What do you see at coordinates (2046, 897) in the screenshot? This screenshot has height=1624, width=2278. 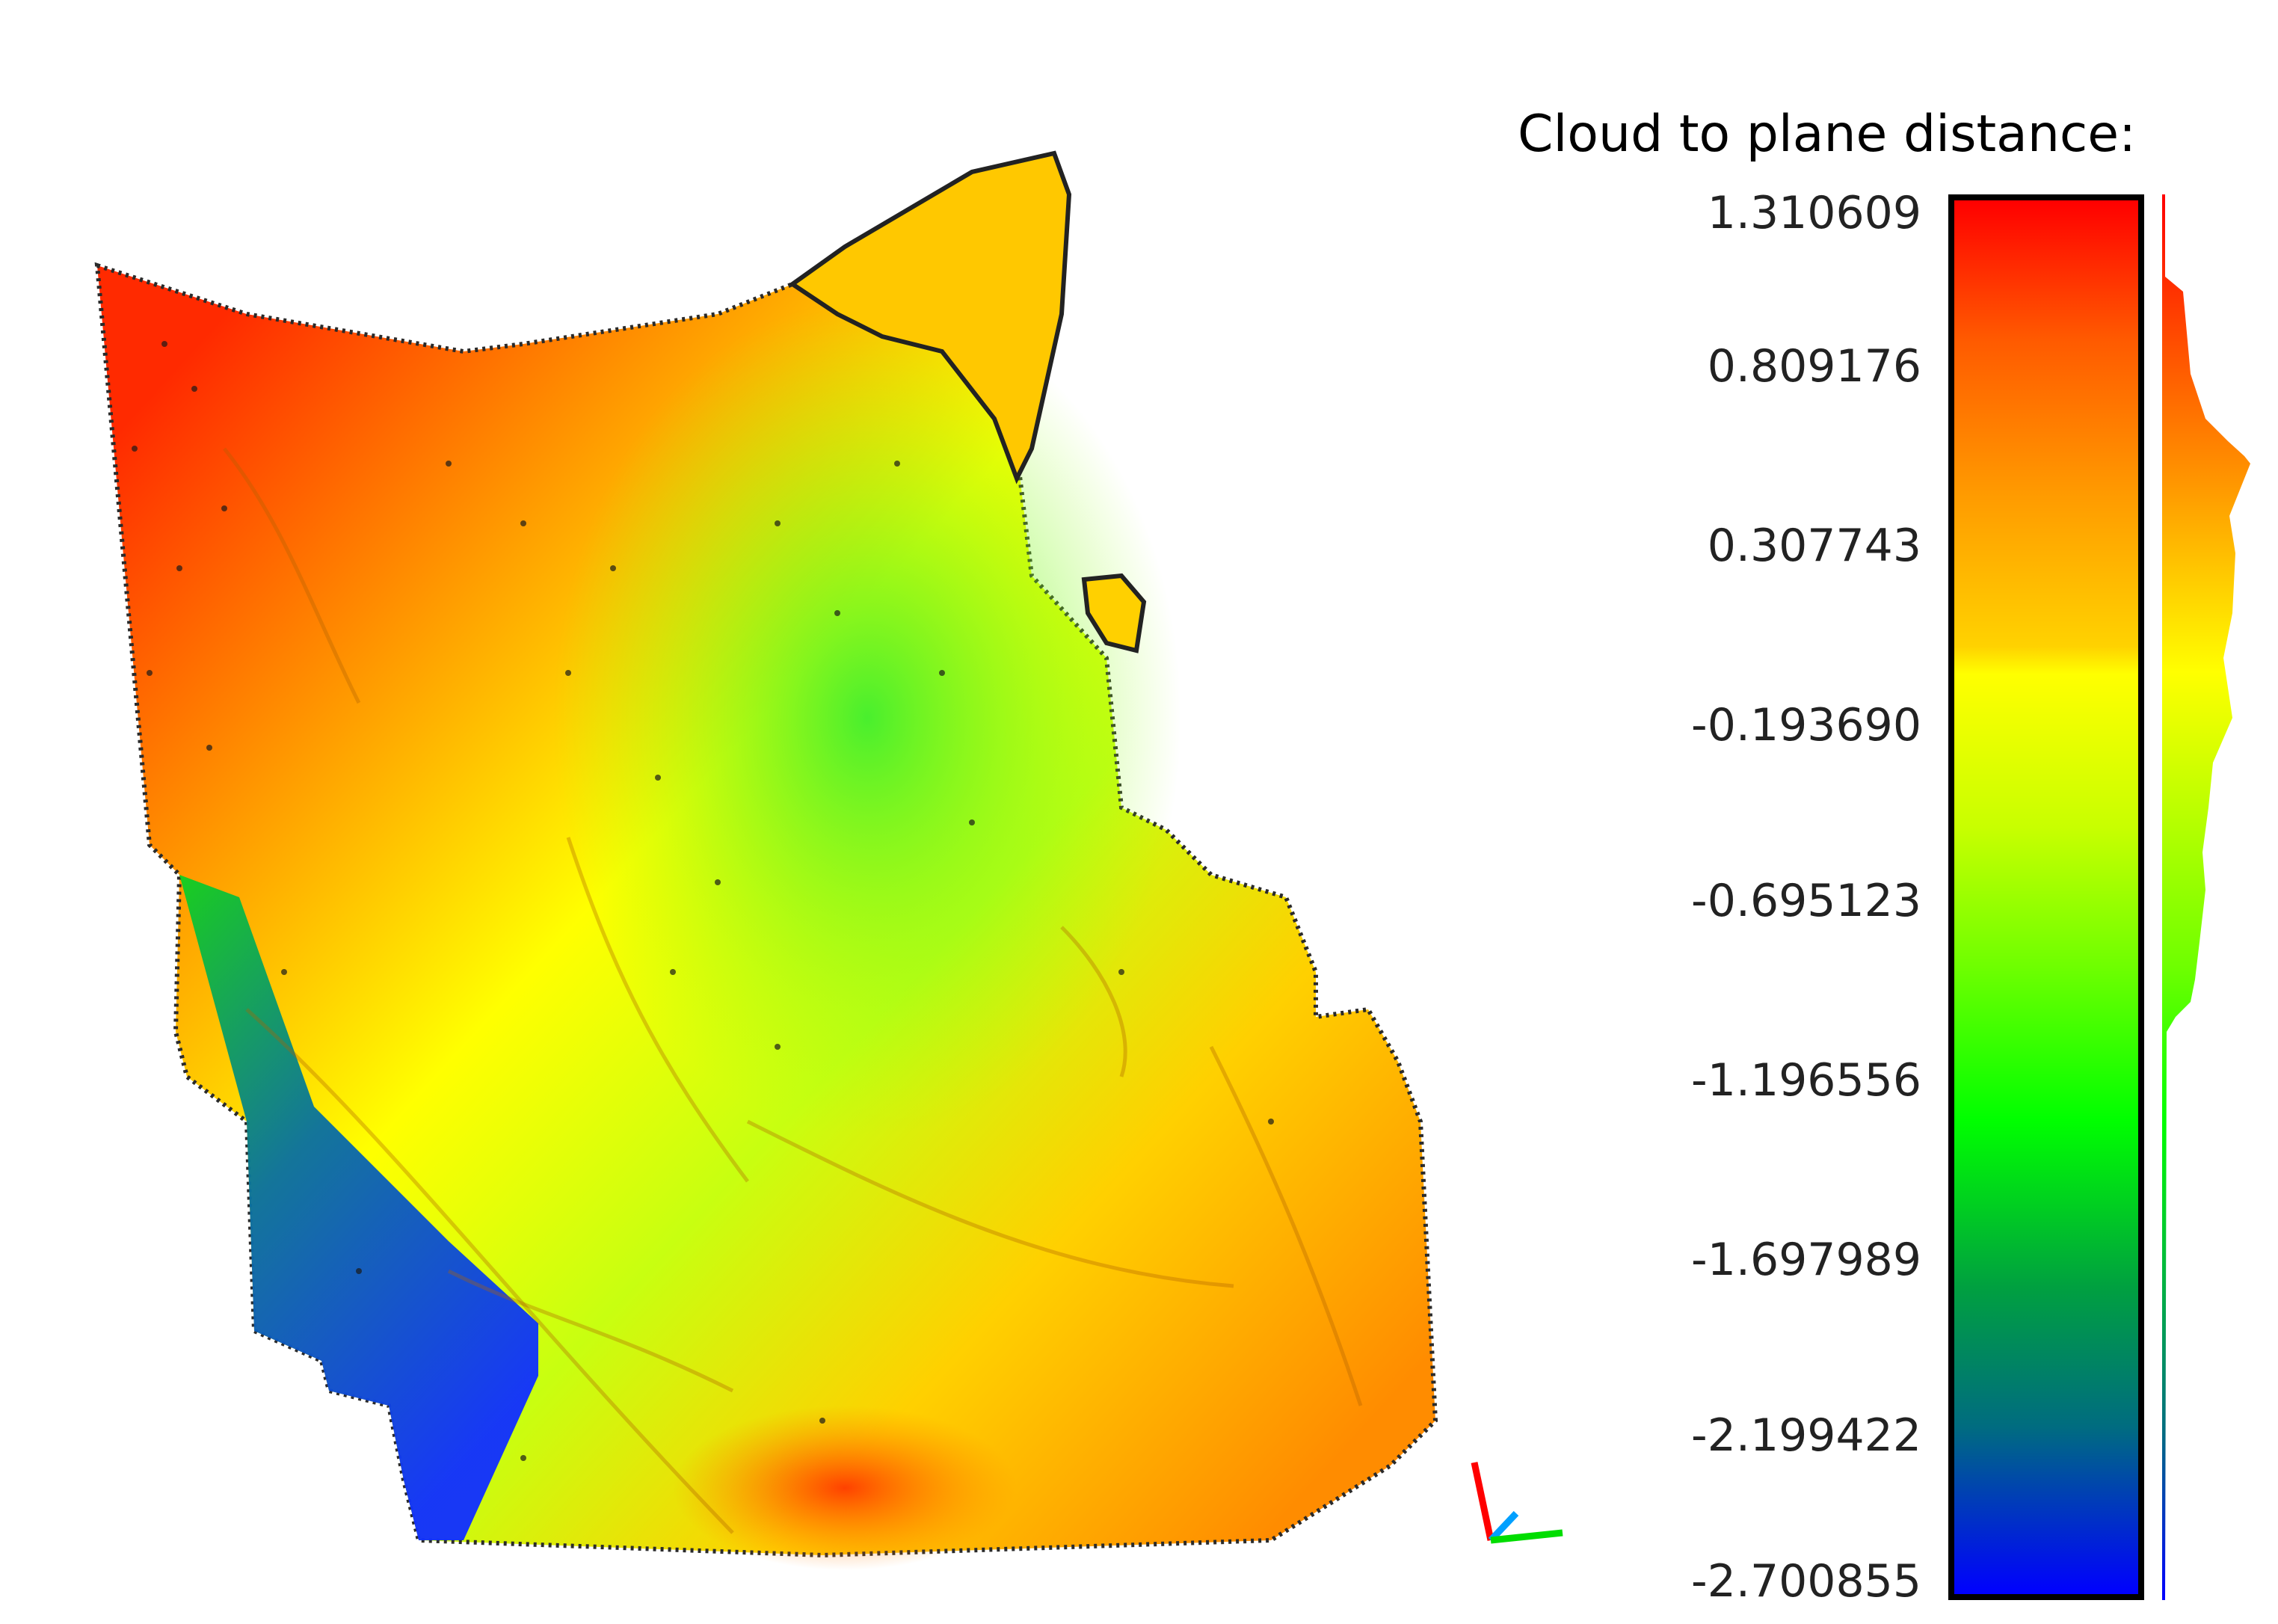 I see `color-scale-bar` at bounding box center [2046, 897].